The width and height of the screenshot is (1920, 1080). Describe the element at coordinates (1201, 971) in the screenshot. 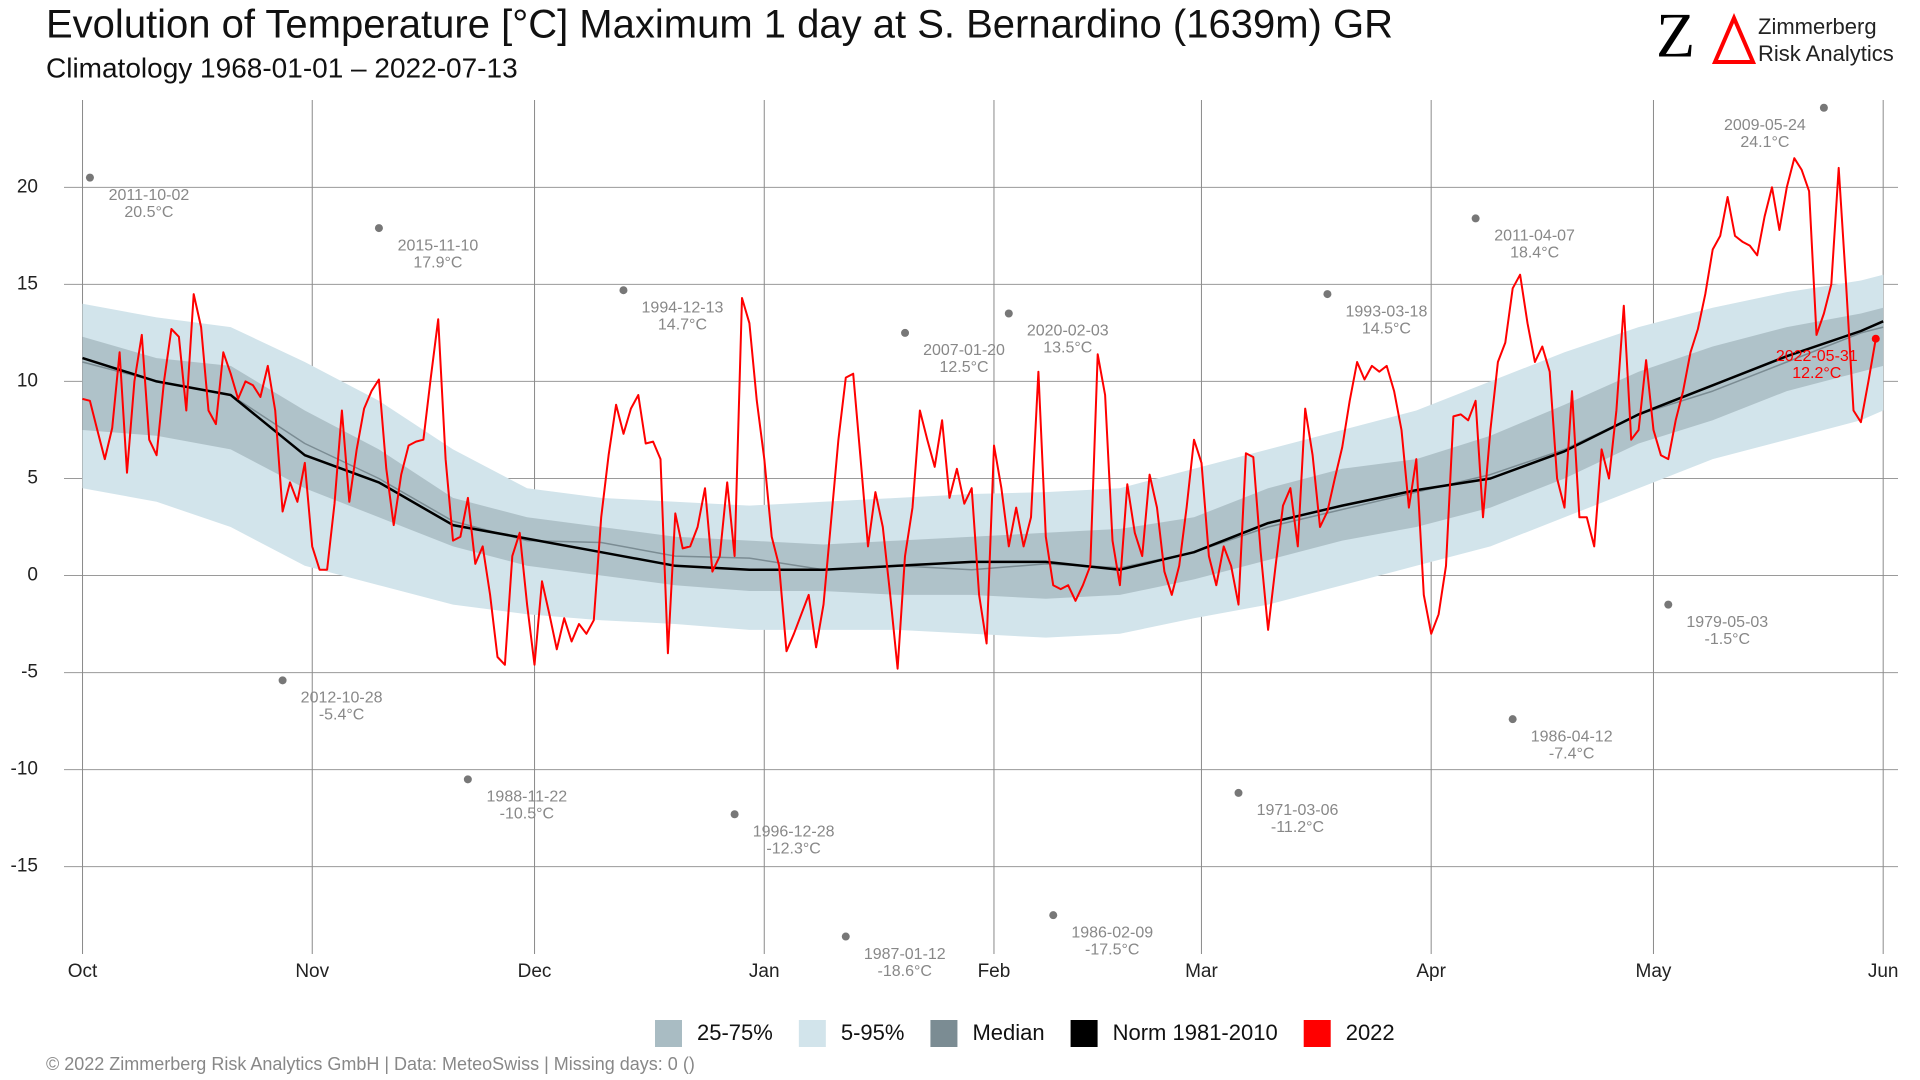

I see `x-tick-label: Mar` at that location.